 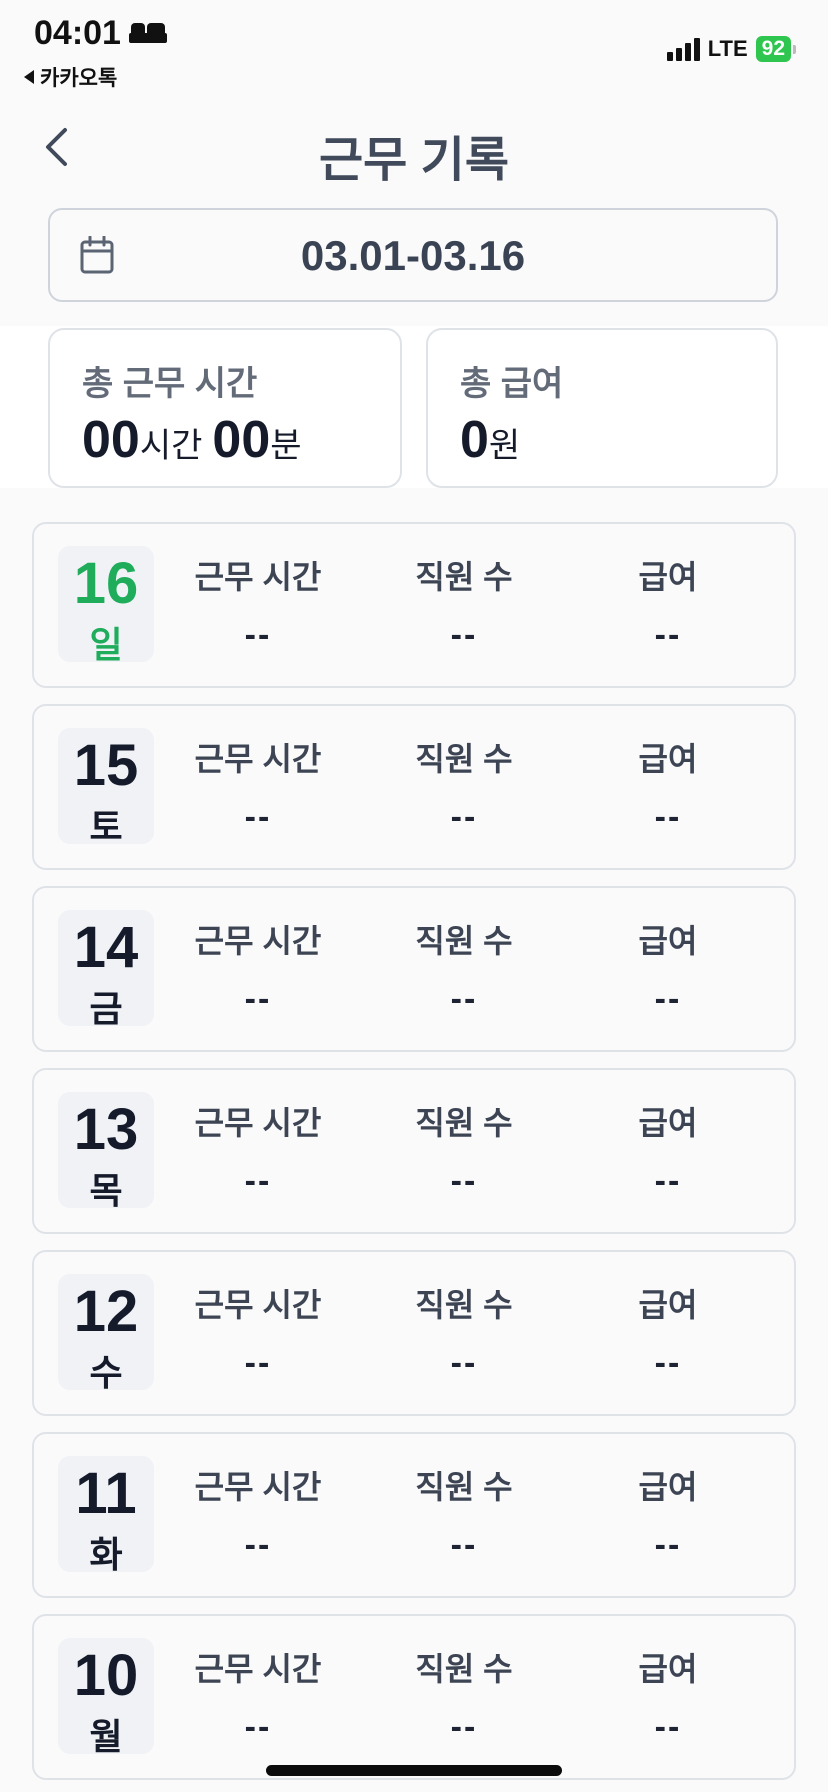 I want to click on day-row: 15 토 근무 시간 -- 직원 수 -- 급여 --, so click(x=414, y=787).